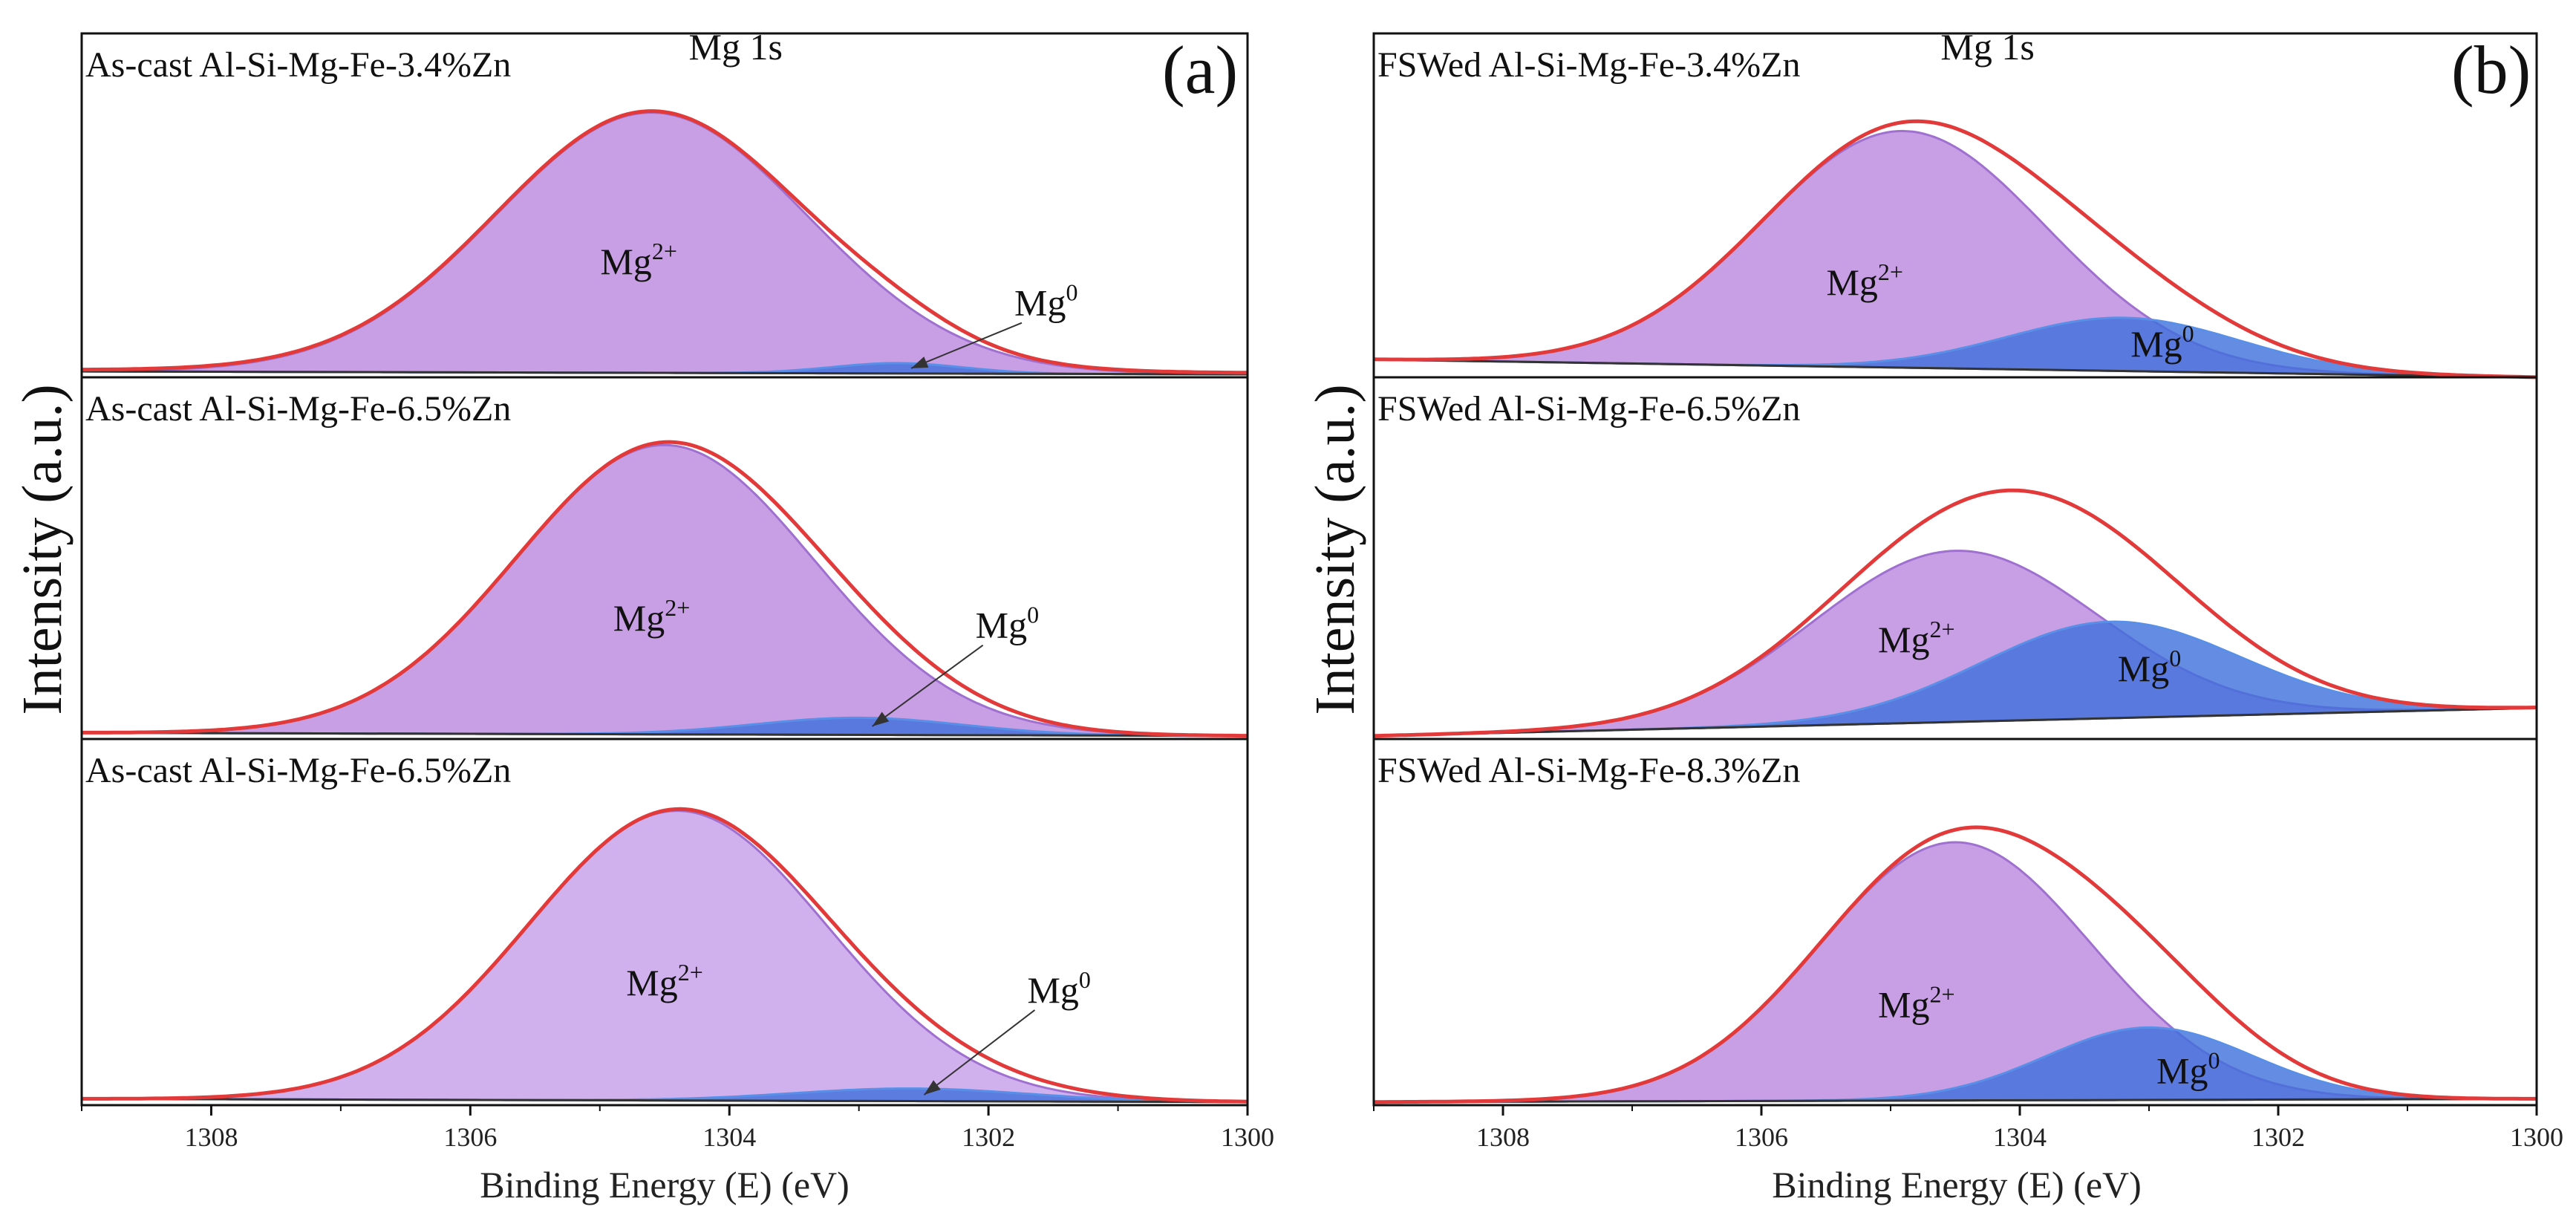 The height and width of the screenshot is (1224, 2576). Describe the element at coordinates (1957, 1184) in the screenshot. I see `x-axis-label-b: Binding Energy (E) (eV)` at that location.